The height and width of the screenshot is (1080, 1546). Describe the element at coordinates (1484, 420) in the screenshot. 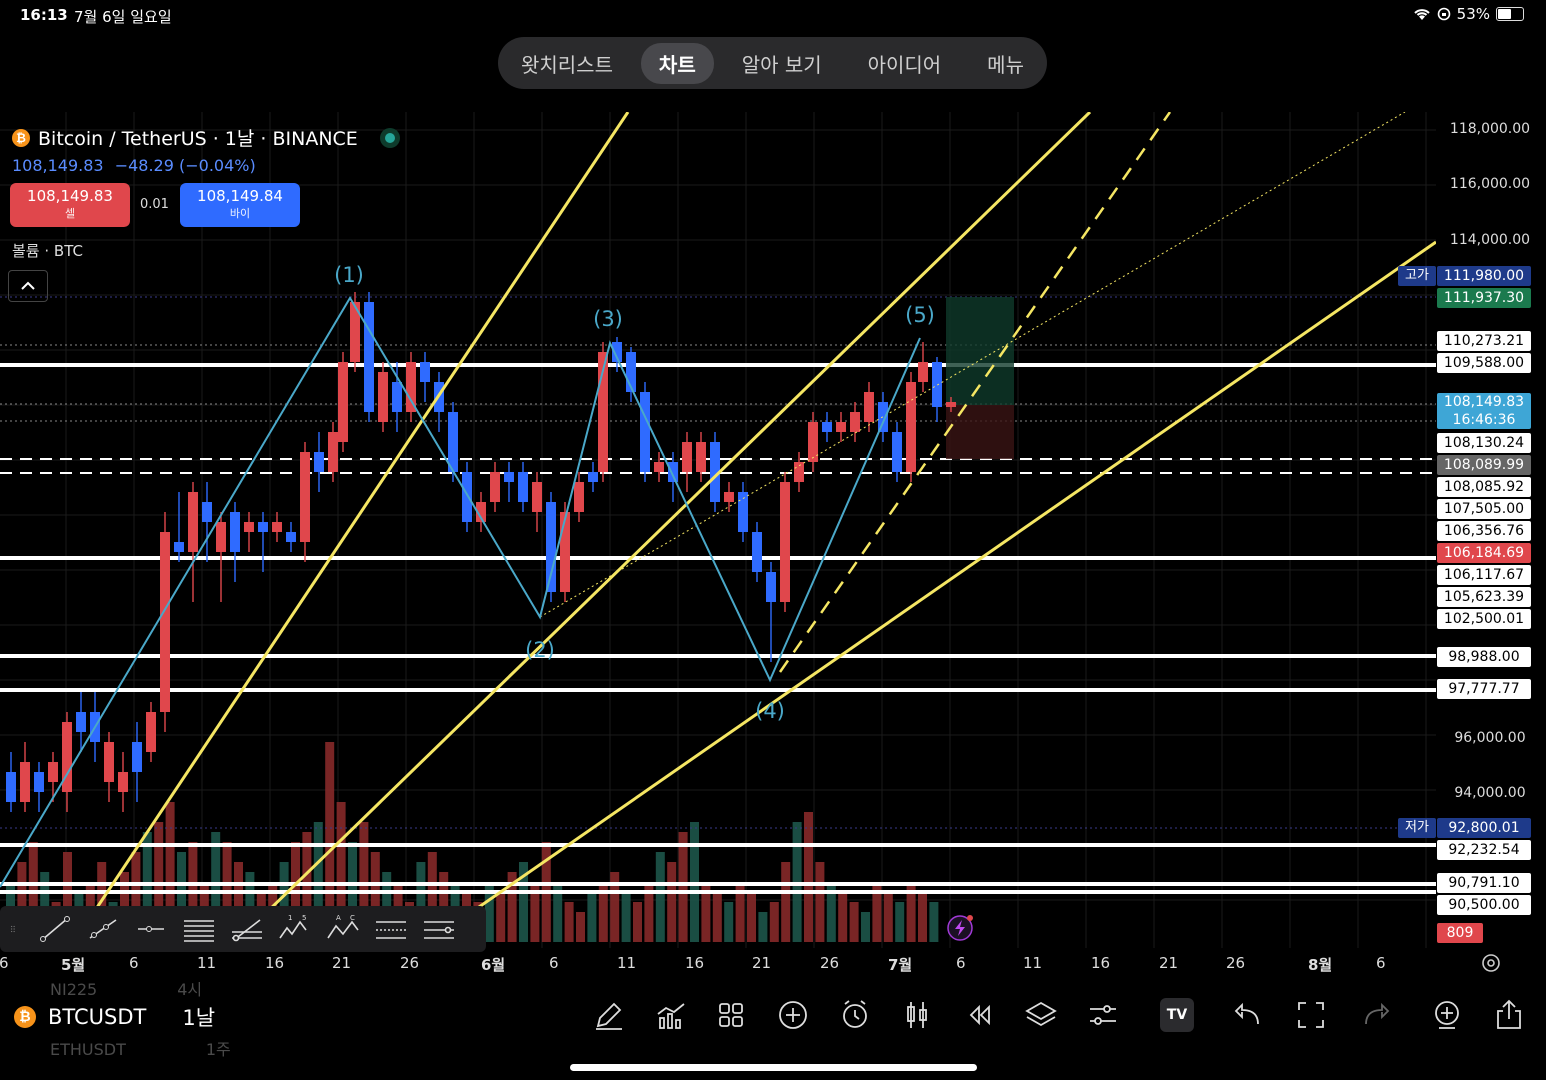

I see `countdown-timer: 16:46:36` at that location.